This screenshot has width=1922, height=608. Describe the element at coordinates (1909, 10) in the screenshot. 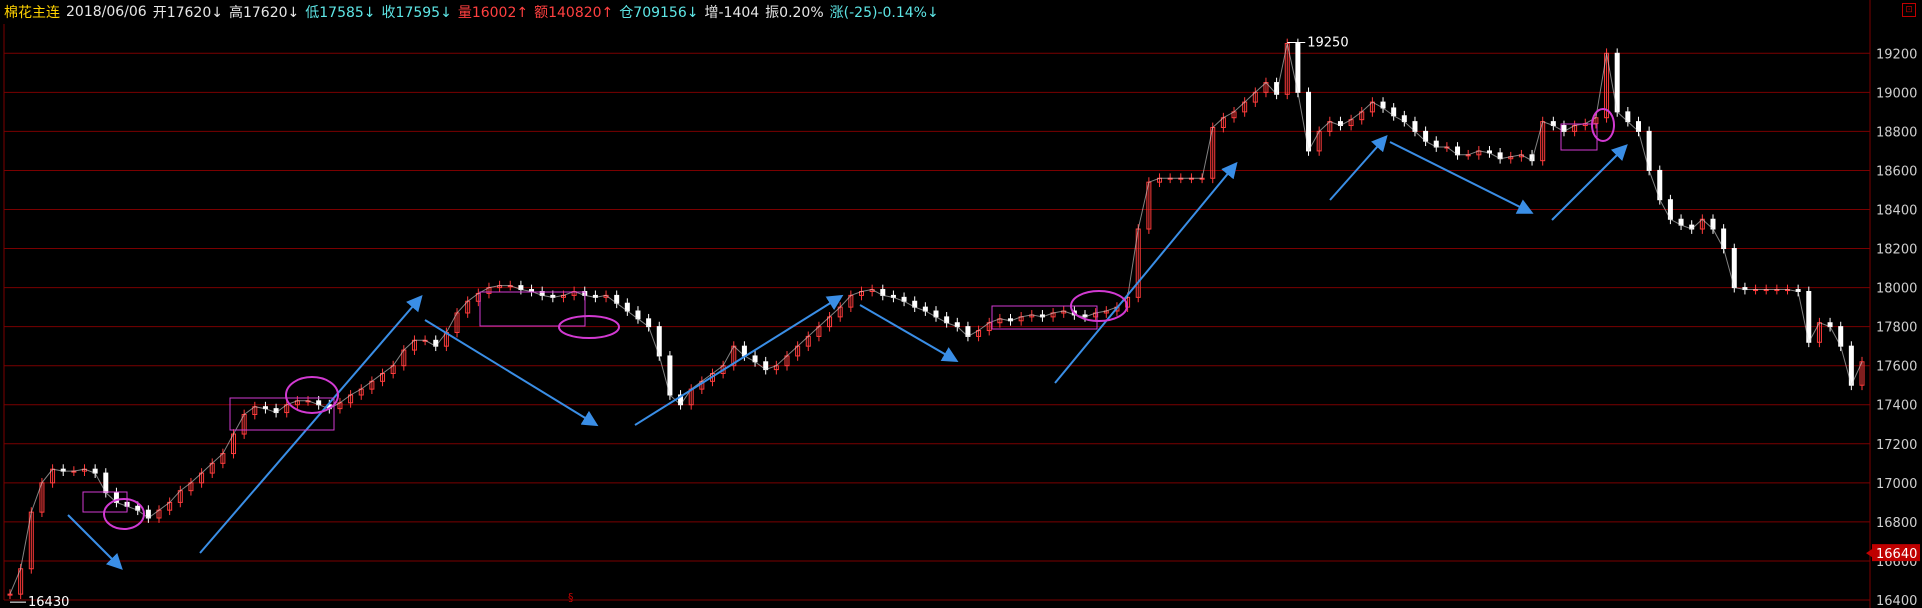

I see `corner-menu-icon: ⊡` at that location.